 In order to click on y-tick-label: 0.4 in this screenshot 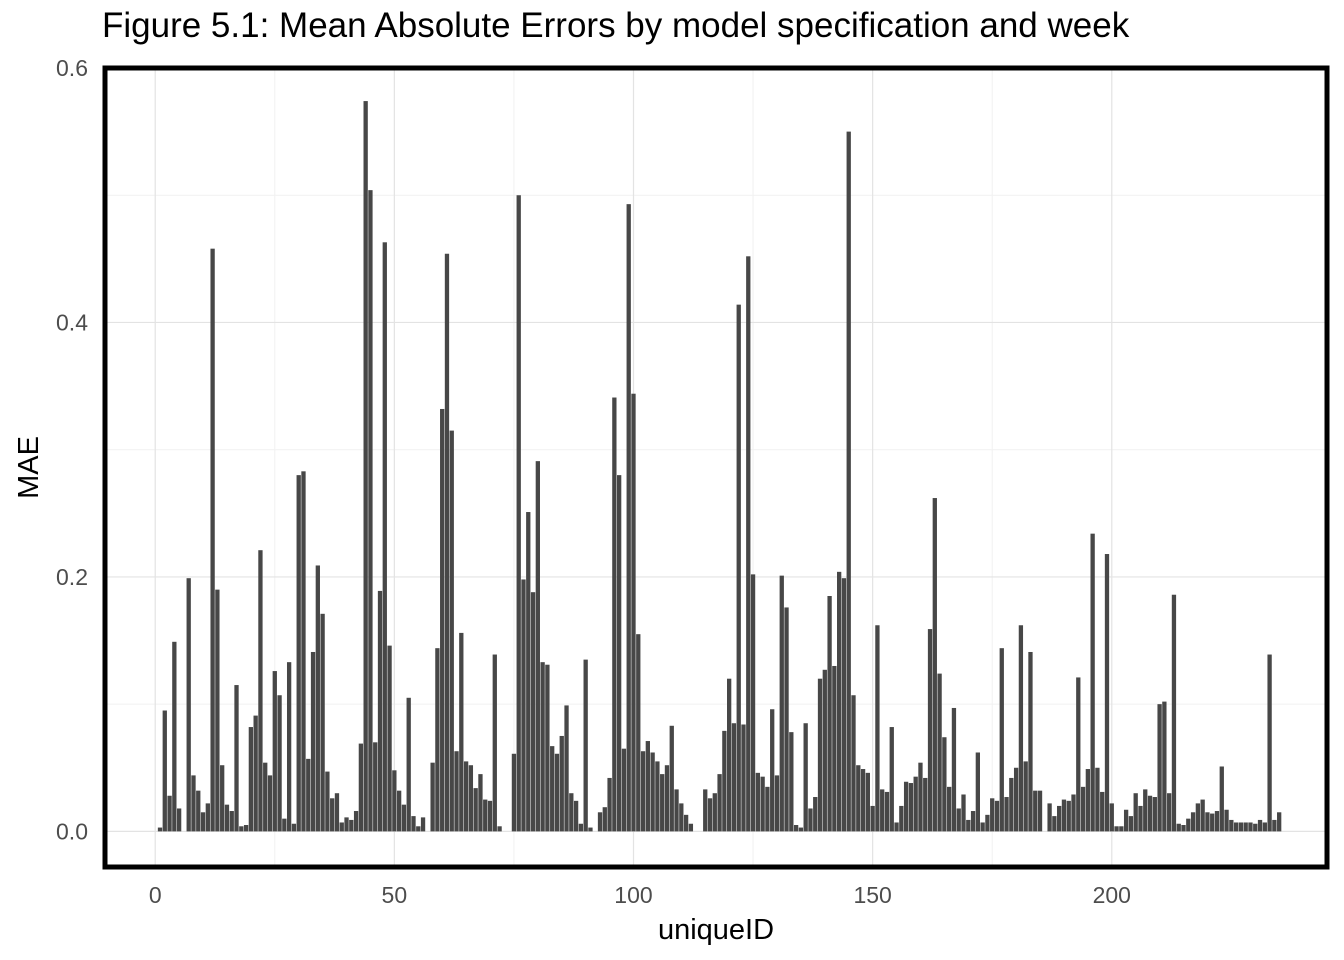, I will do `click(72, 322)`.